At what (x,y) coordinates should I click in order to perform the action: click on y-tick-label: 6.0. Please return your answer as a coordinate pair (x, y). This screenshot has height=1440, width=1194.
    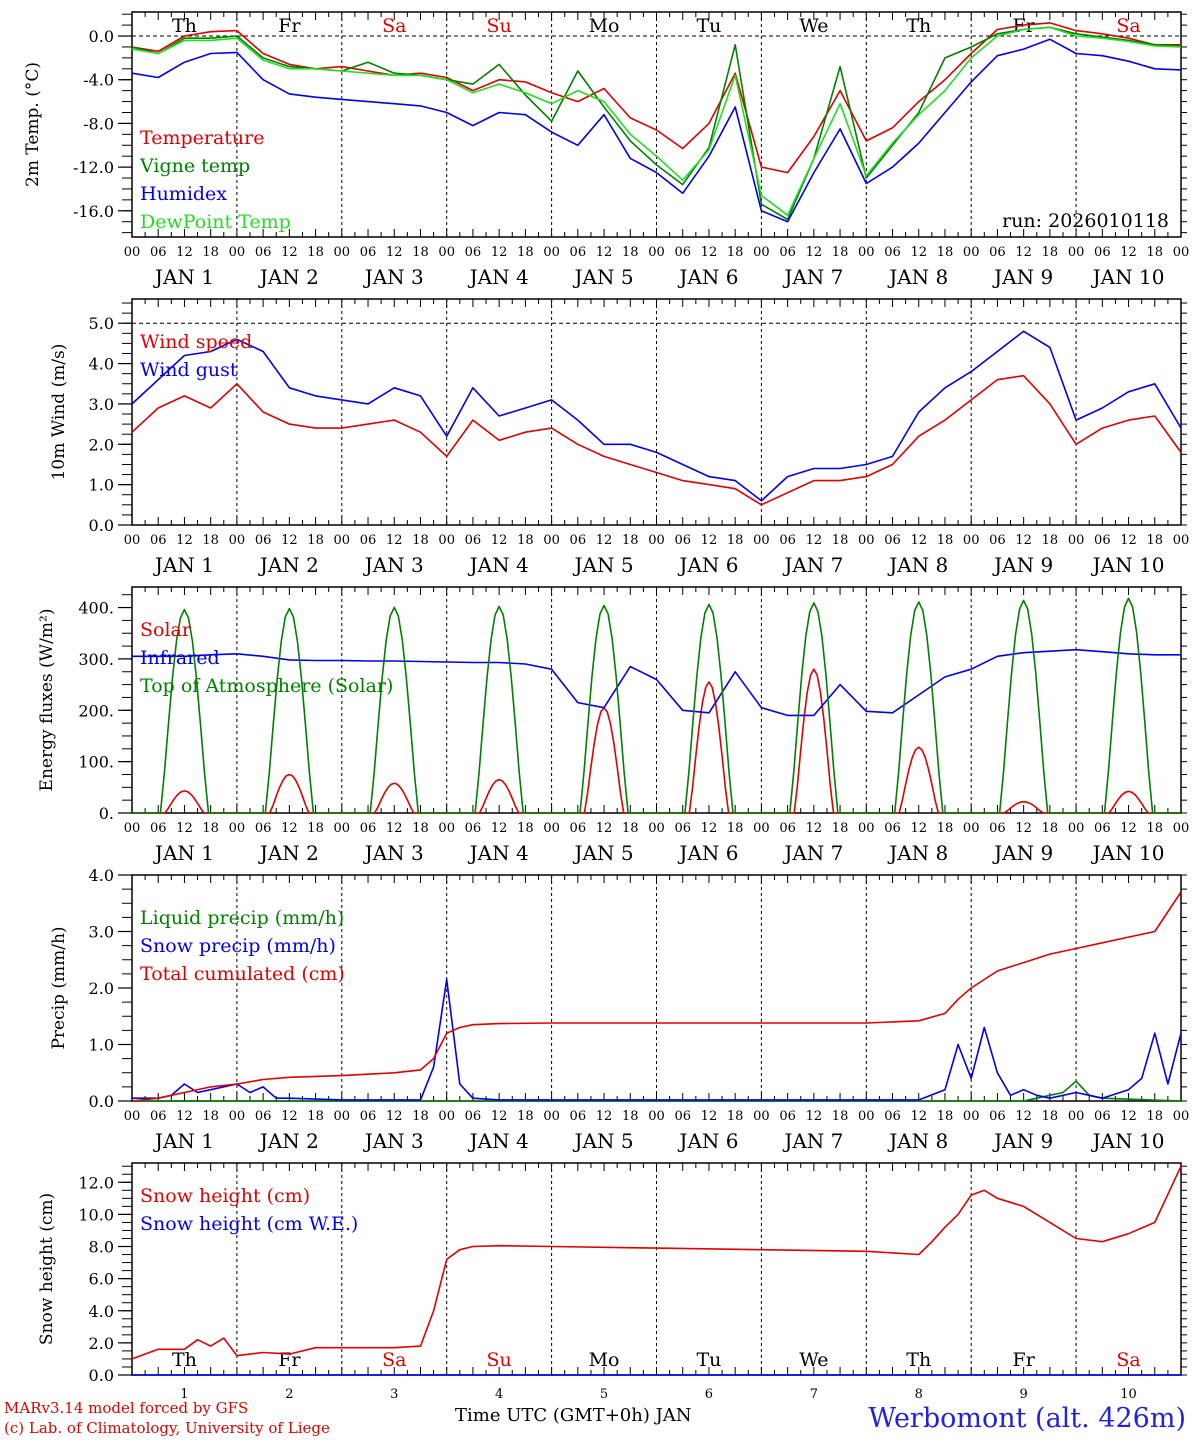
    Looking at the image, I should click on (101, 1279).